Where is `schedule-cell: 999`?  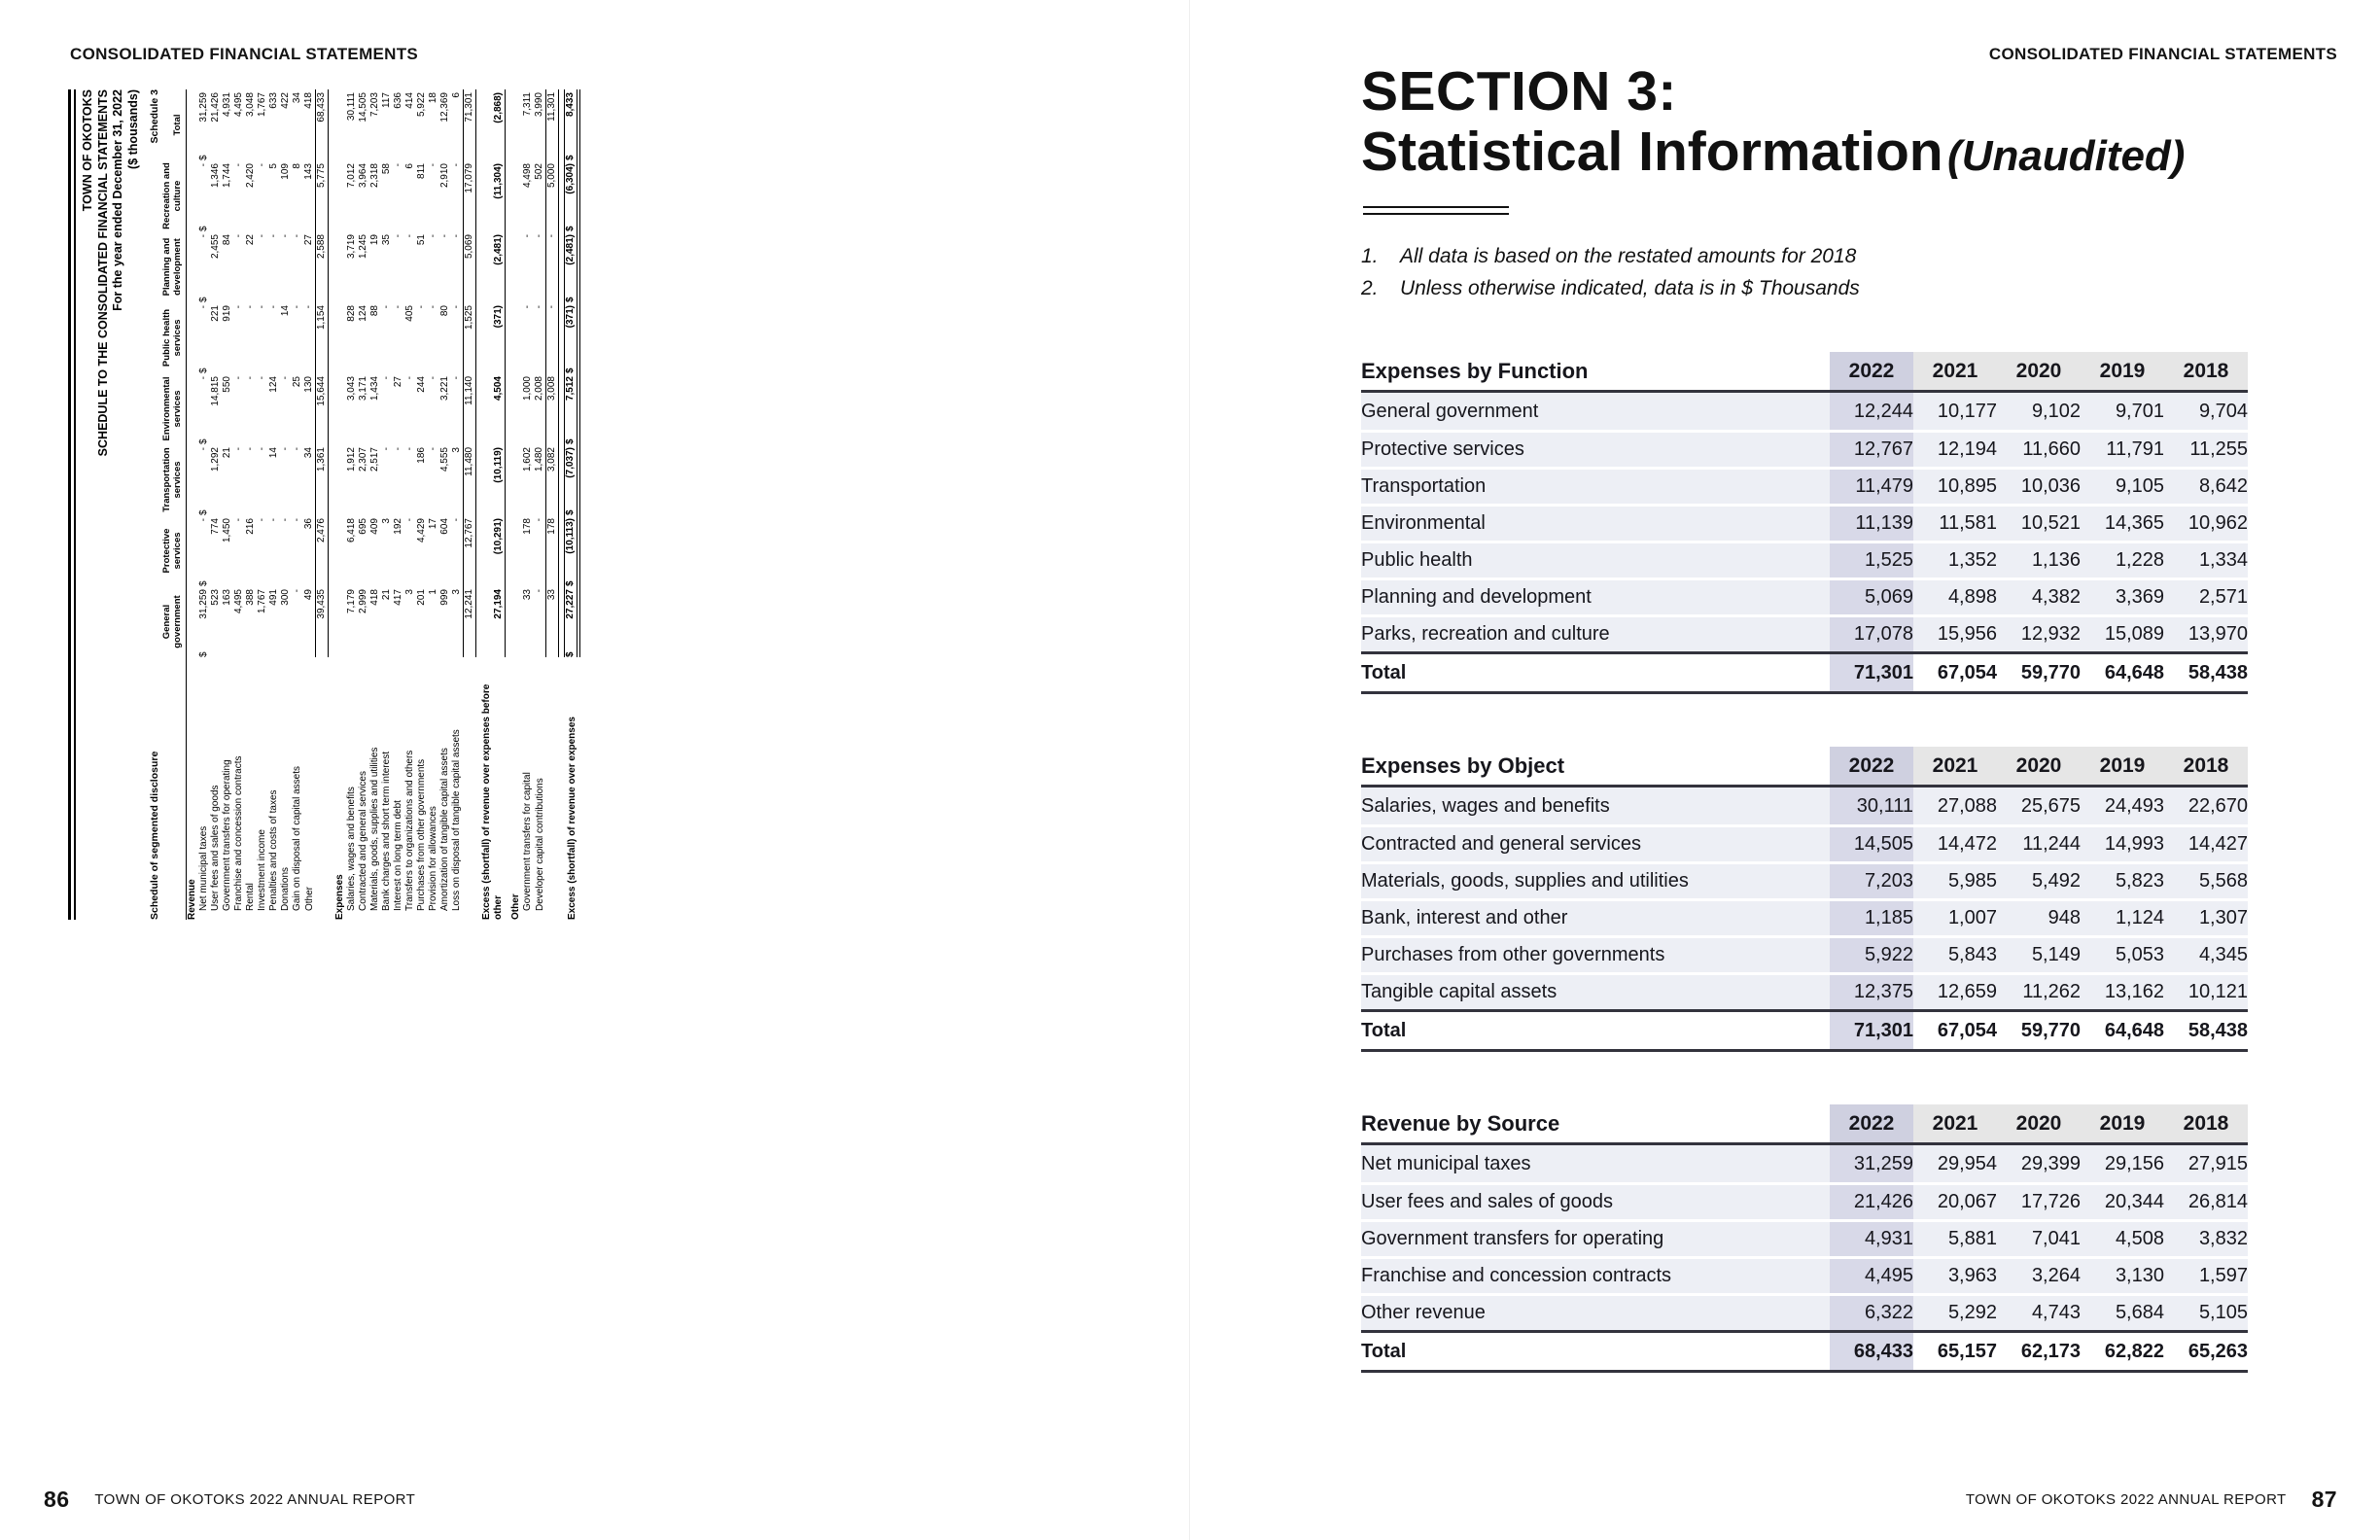 schedule-cell: 999 is located at coordinates (444, 597).